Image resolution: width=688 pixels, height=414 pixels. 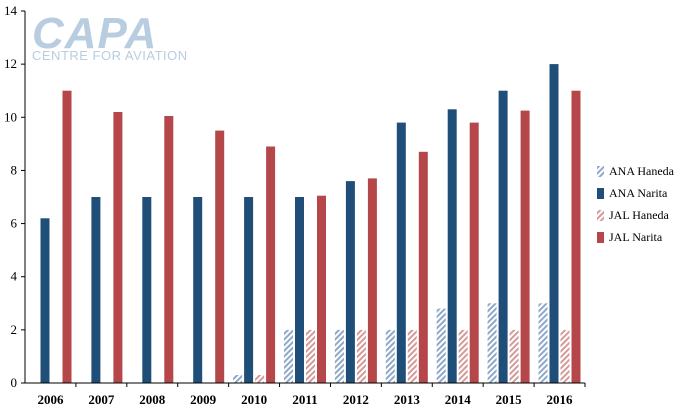 What do you see at coordinates (198, 290) in the screenshot?
I see `bar-ana-narita-2009` at bounding box center [198, 290].